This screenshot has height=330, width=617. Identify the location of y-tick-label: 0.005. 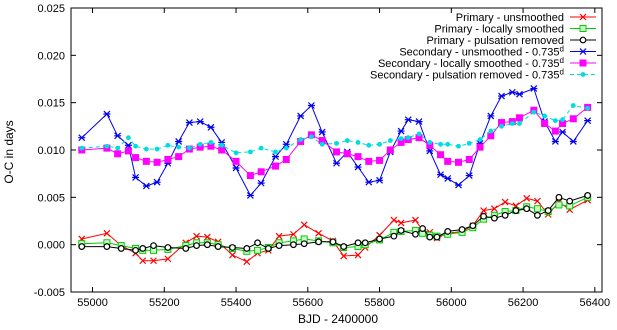
(51, 198).